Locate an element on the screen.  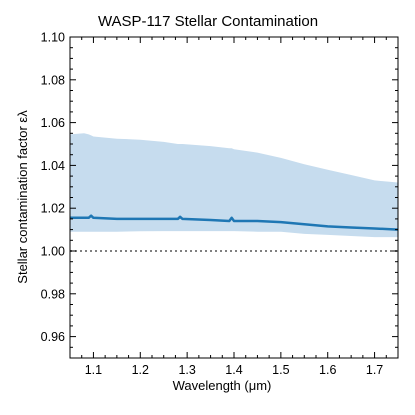
y-tick-label: 1.00 is located at coordinates (53, 252).